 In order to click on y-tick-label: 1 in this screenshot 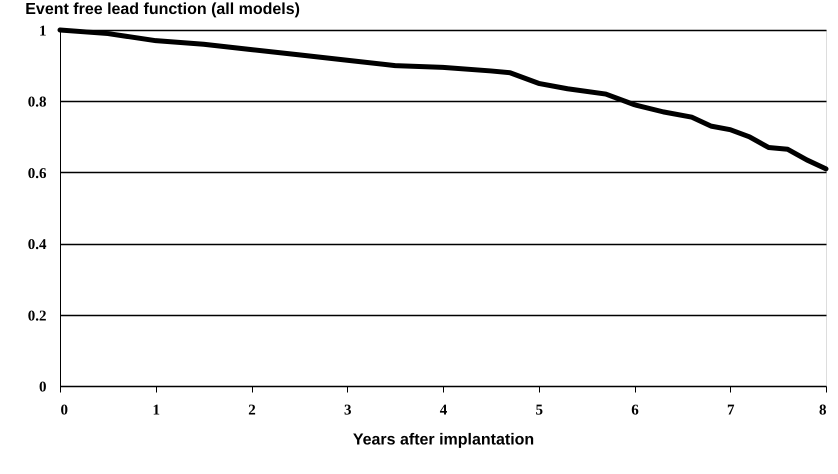, I will do `click(42, 32)`.